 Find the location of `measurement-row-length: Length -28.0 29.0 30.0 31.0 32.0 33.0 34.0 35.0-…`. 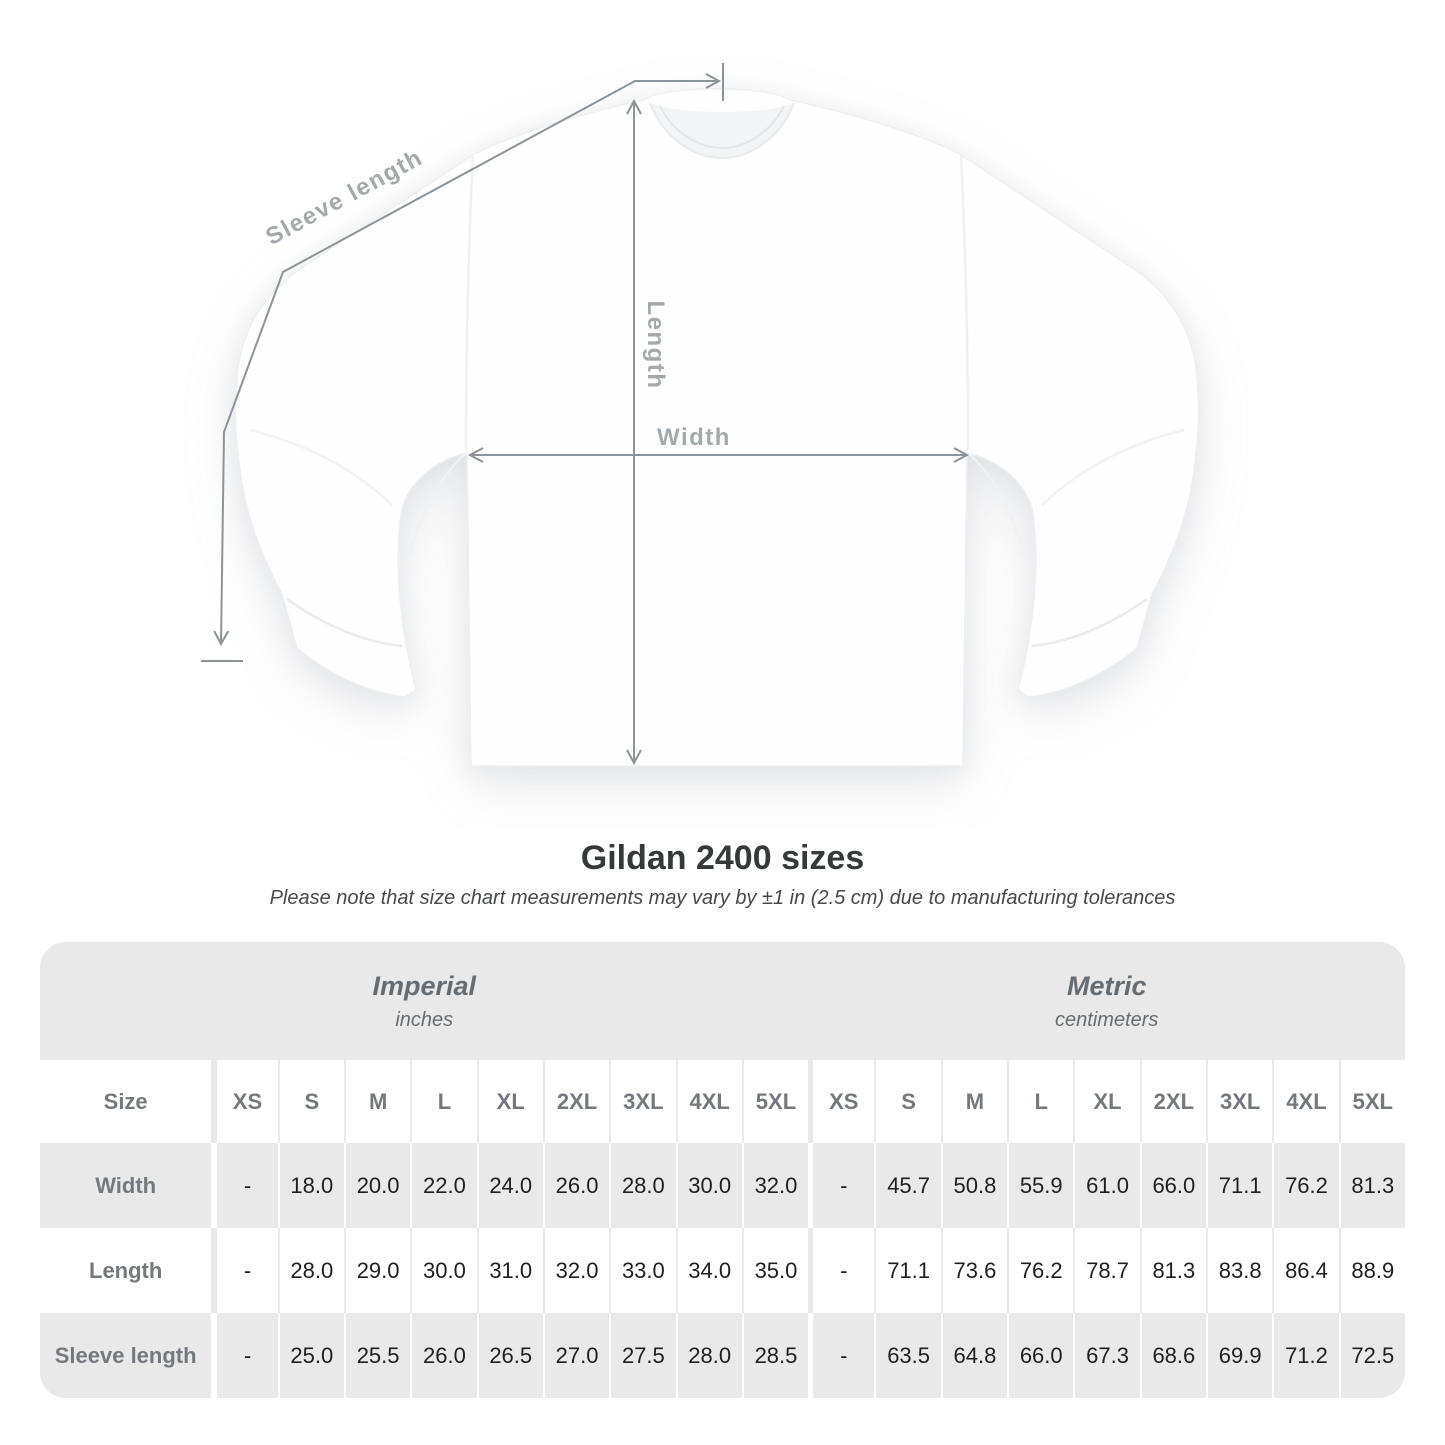

measurement-row-length: Length -28.0 29.0 30.0 31.0 32.0 33.0 34.0 35.0-… is located at coordinates (722, 1270).